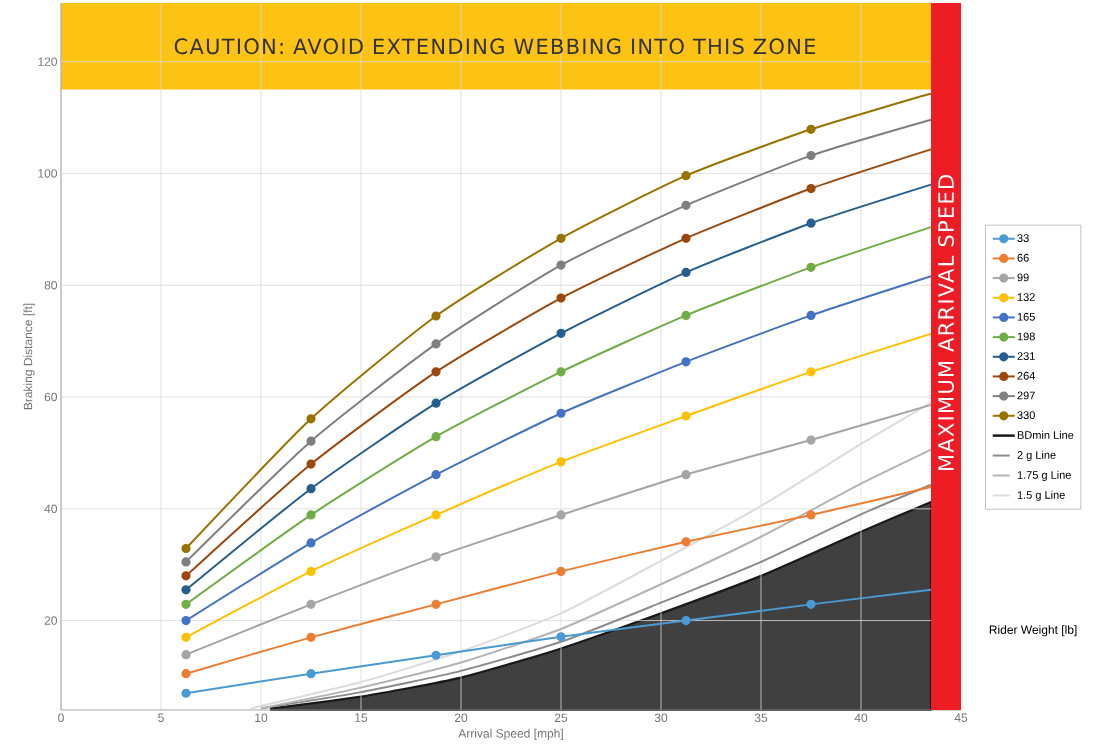  What do you see at coordinates (51, 620) in the screenshot?
I see `y-tick-label: 20` at bounding box center [51, 620].